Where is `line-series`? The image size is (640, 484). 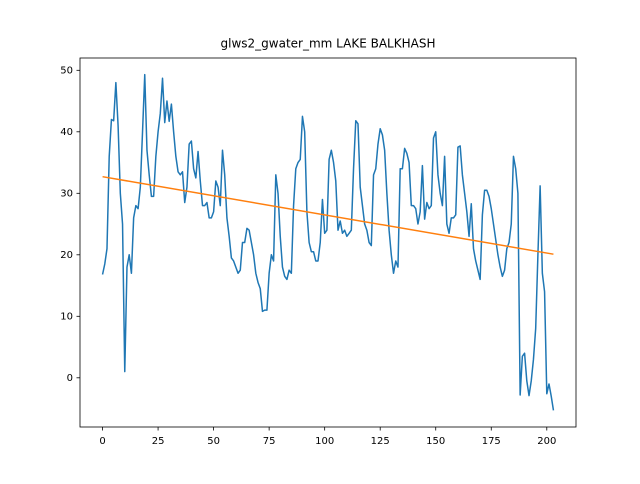 line-series is located at coordinates (328, 215).